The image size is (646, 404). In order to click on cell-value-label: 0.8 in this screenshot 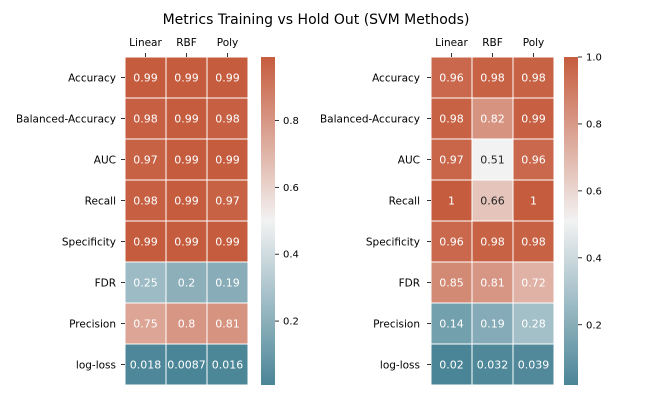, I will do `click(187, 324)`.